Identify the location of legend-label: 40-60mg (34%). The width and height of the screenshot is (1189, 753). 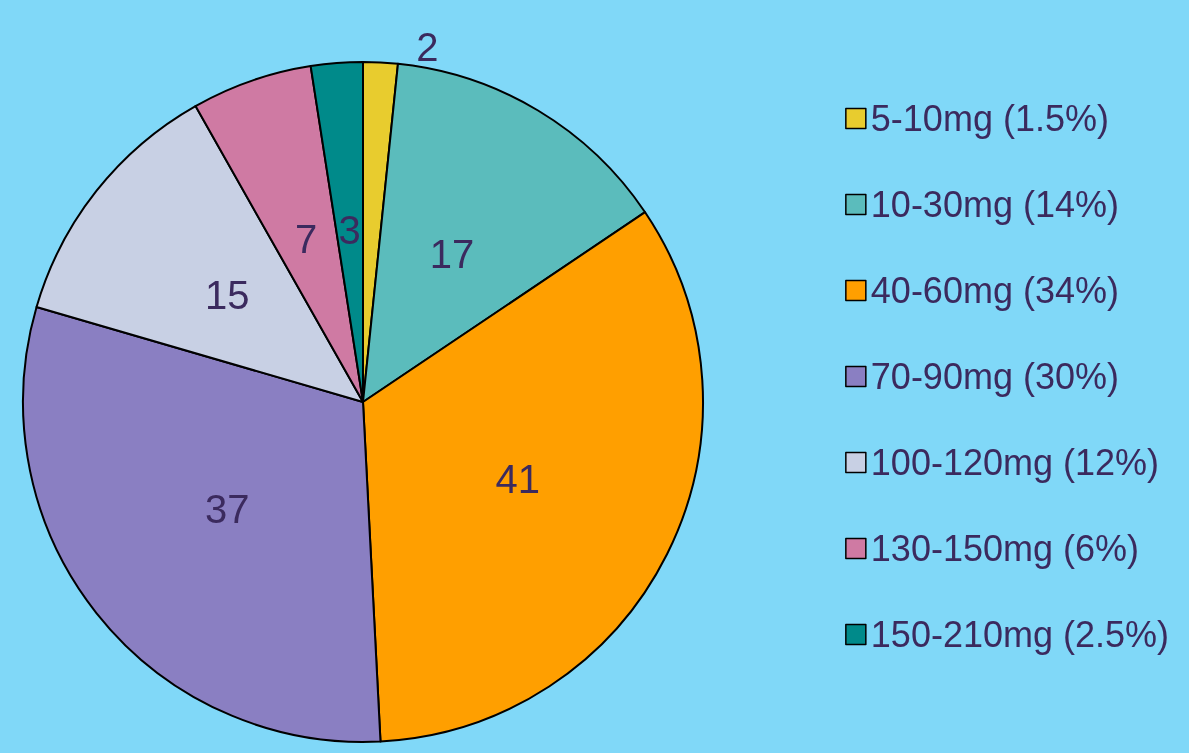
(994, 290).